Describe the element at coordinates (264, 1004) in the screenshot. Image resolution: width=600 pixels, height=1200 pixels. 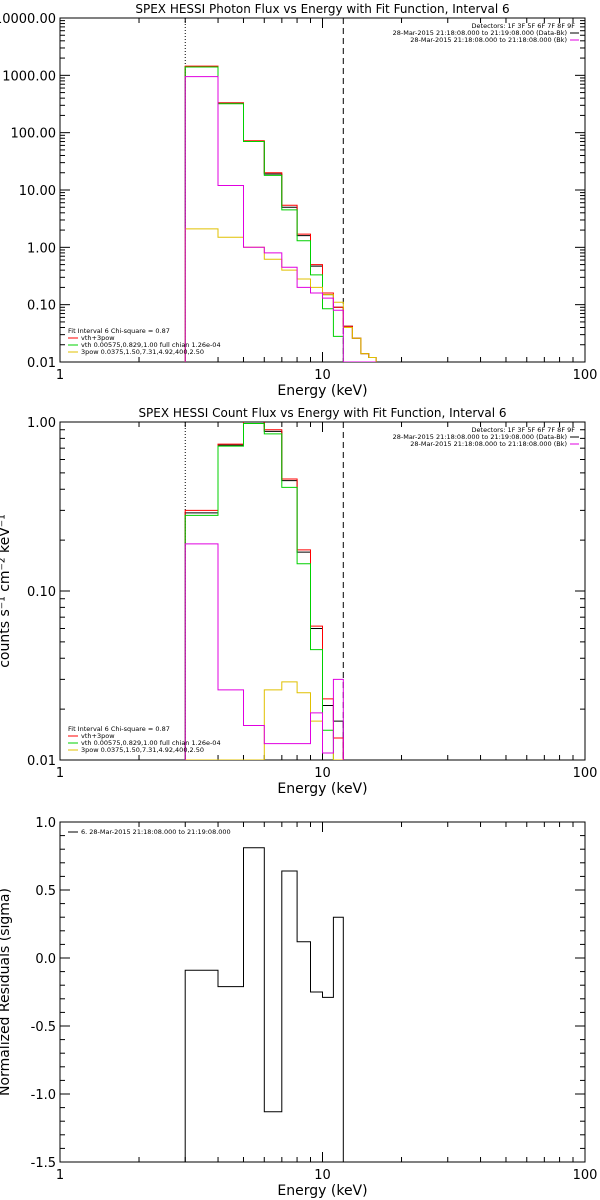
I see `resid-series-residuals` at that location.